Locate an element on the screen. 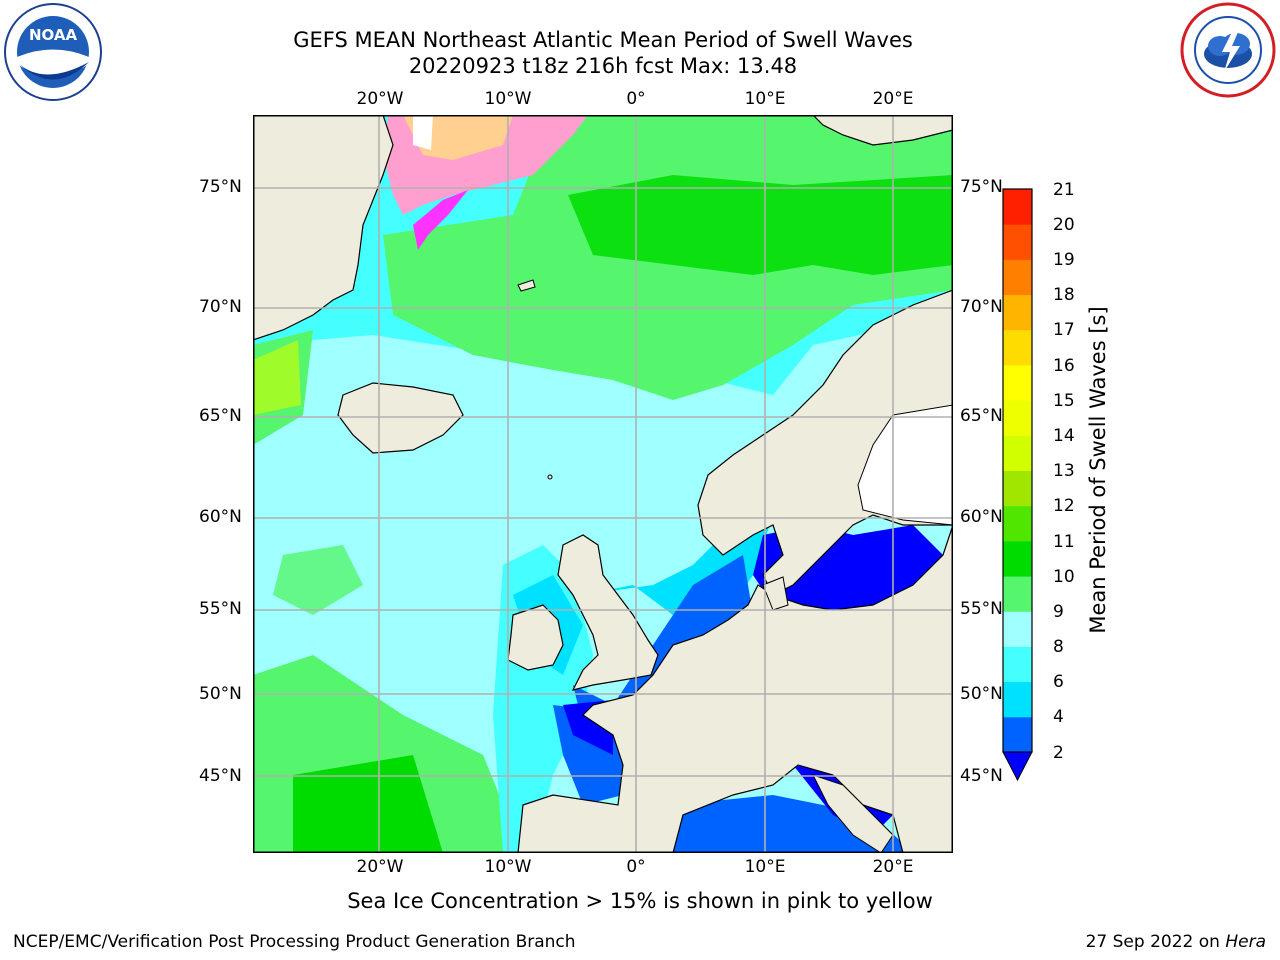 The width and height of the screenshot is (1280, 960). lat-label-left: 75°N is located at coordinates (220, 187).